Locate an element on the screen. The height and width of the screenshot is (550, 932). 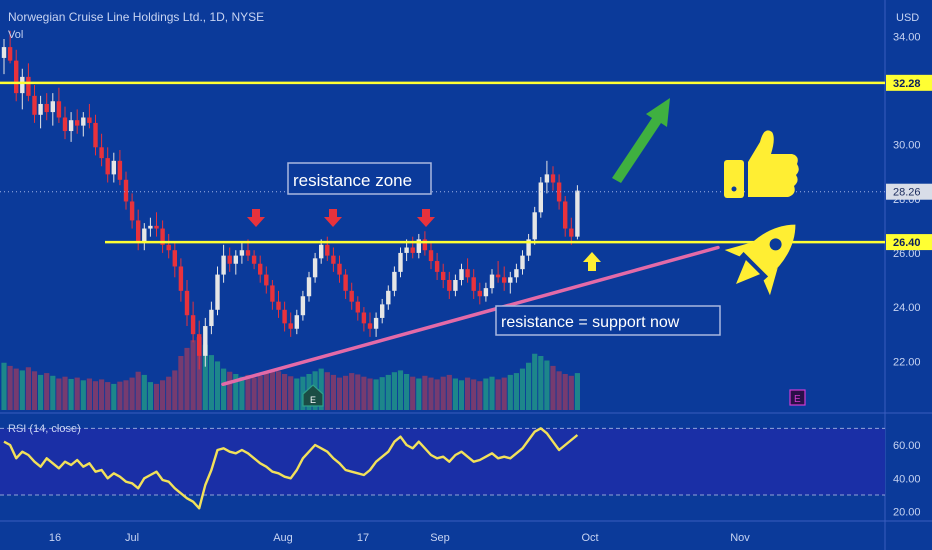
rsi-tick-label: 20.00 is located at coordinates (907, 513).